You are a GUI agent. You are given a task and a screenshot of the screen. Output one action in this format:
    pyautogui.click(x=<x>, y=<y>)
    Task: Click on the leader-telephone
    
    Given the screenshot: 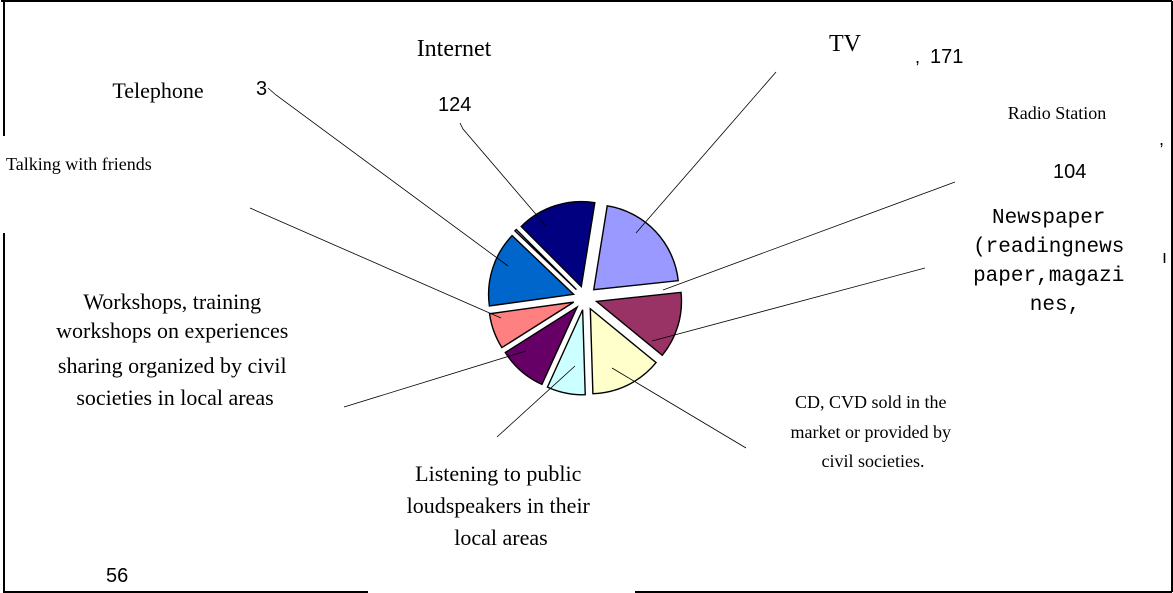 What is the action you would take?
    pyautogui.click(x=388, y=177)
    